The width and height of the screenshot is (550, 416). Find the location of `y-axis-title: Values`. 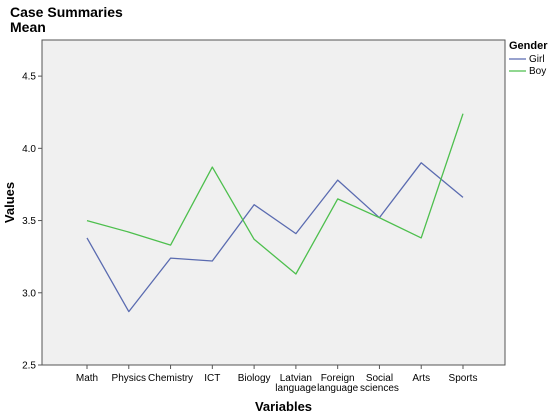

y-axis-title: Values is located at coordinates (9, 202).